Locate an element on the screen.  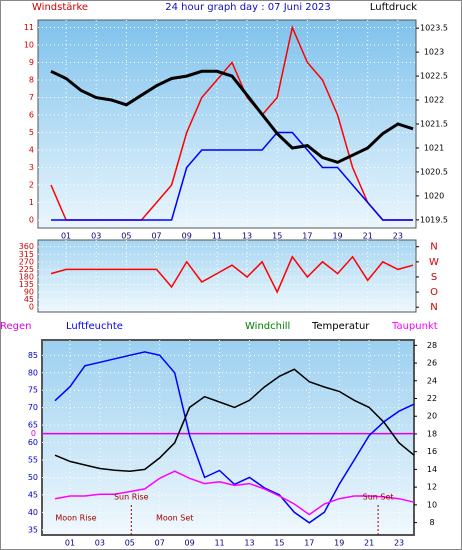
y2-tick-label: 14 is located at coordinates (432, 469).